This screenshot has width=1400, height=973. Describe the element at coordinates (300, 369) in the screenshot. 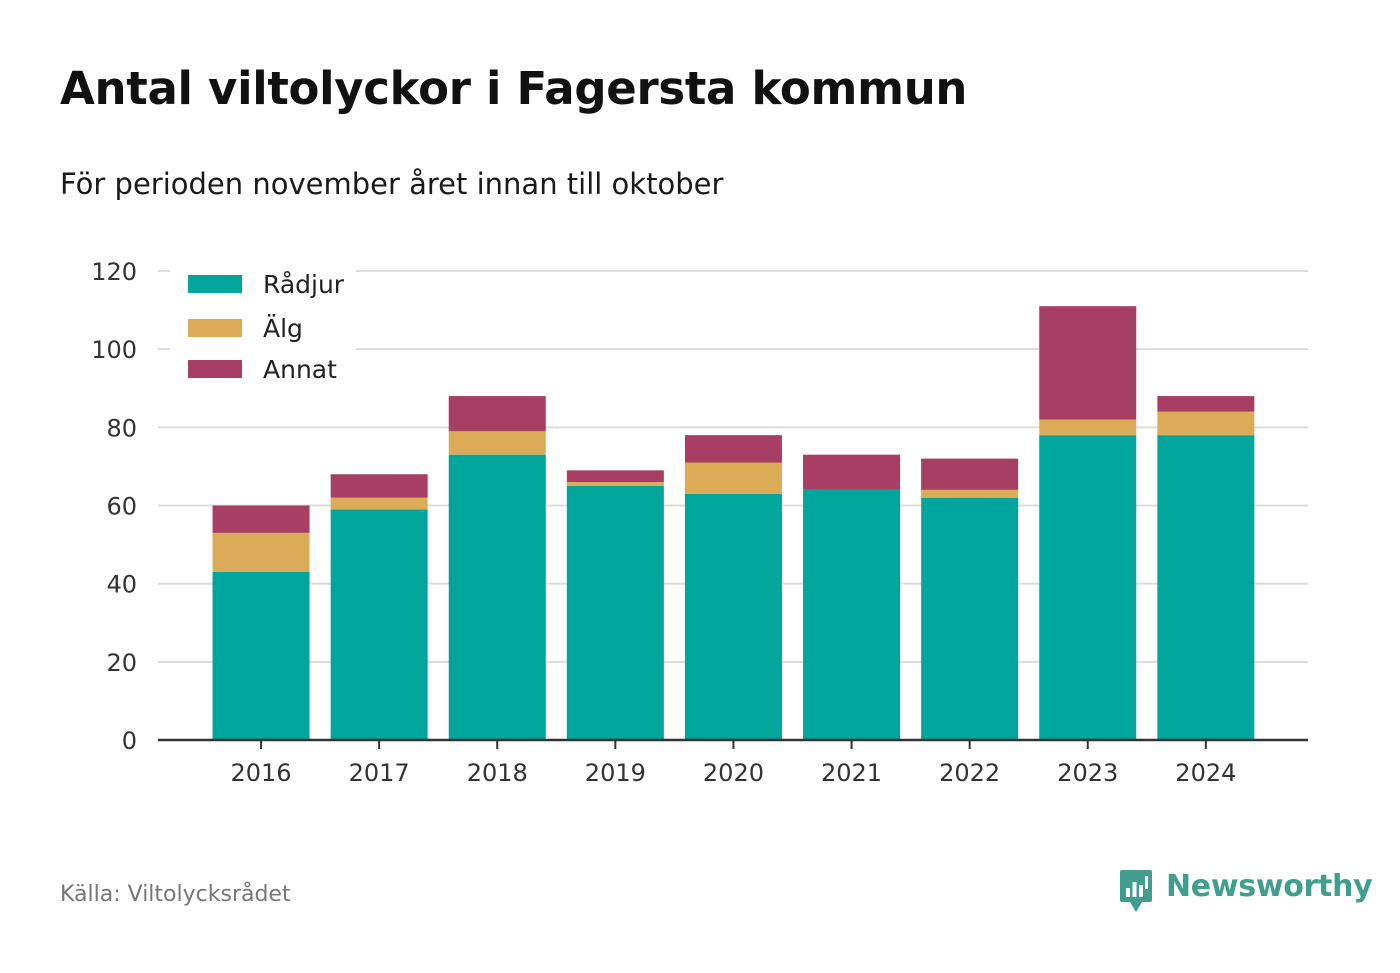

I see `legend-label: Annat` at that location.